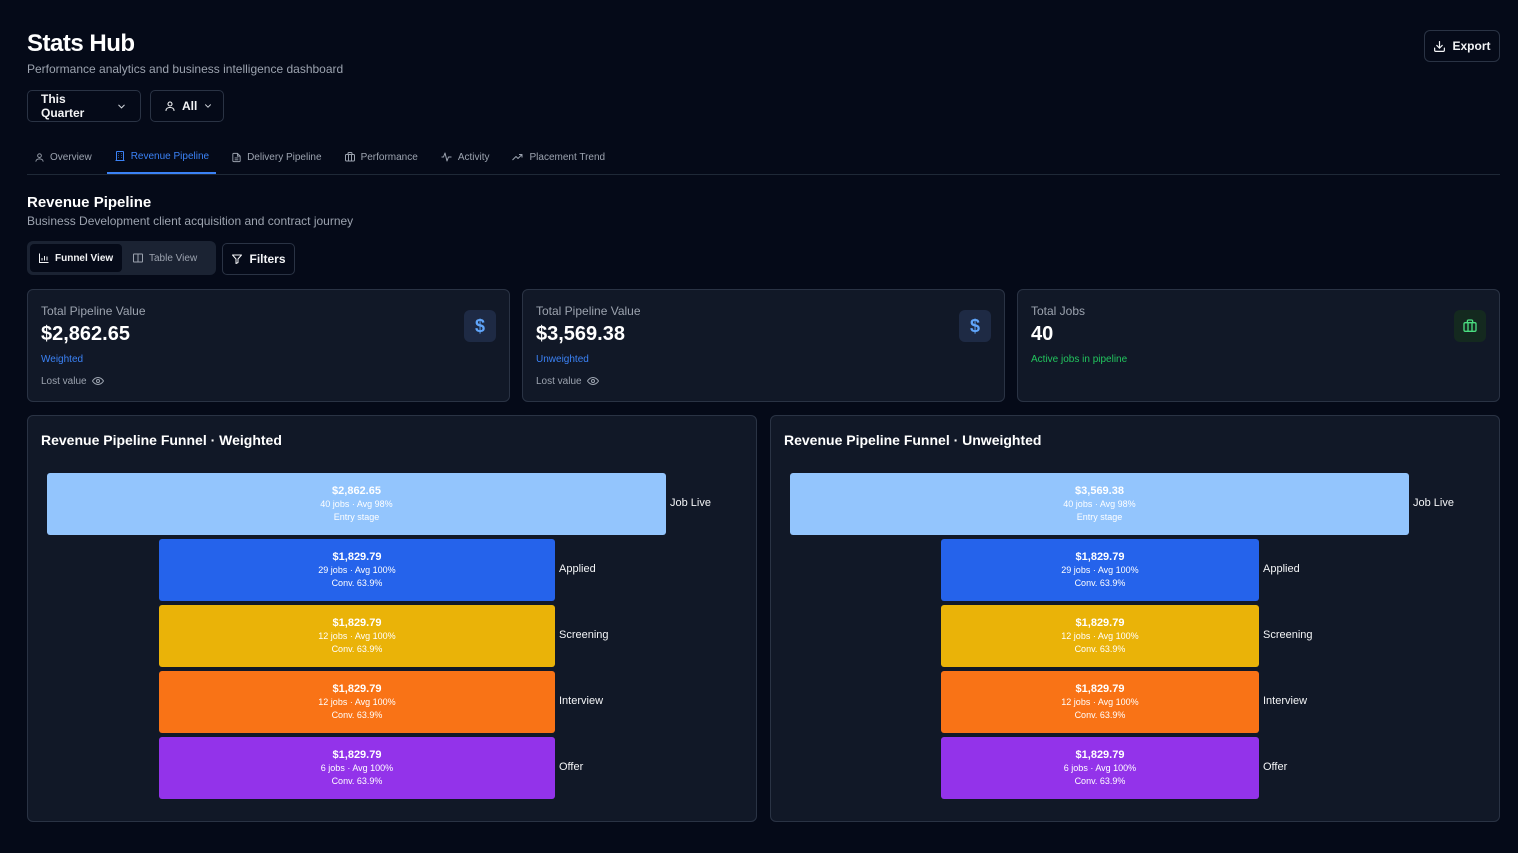 The height and width of the screenshot is (853, 1518). Describe the element at coordinates (44, 258) in the screenshot. I see `bar-chart-icon` at that location.